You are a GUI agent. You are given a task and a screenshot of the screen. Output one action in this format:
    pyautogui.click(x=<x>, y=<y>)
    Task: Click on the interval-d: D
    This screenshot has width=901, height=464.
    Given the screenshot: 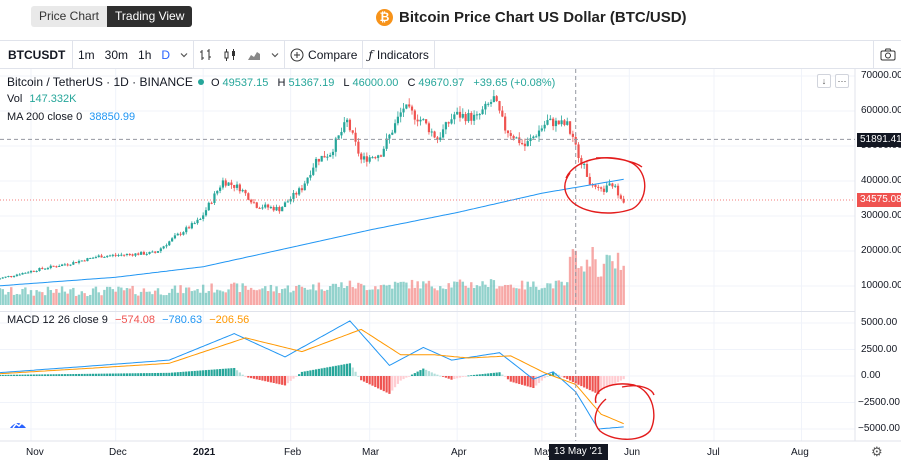 What is the action you would take?
    pyautogui.click(x=166, y=54)
    